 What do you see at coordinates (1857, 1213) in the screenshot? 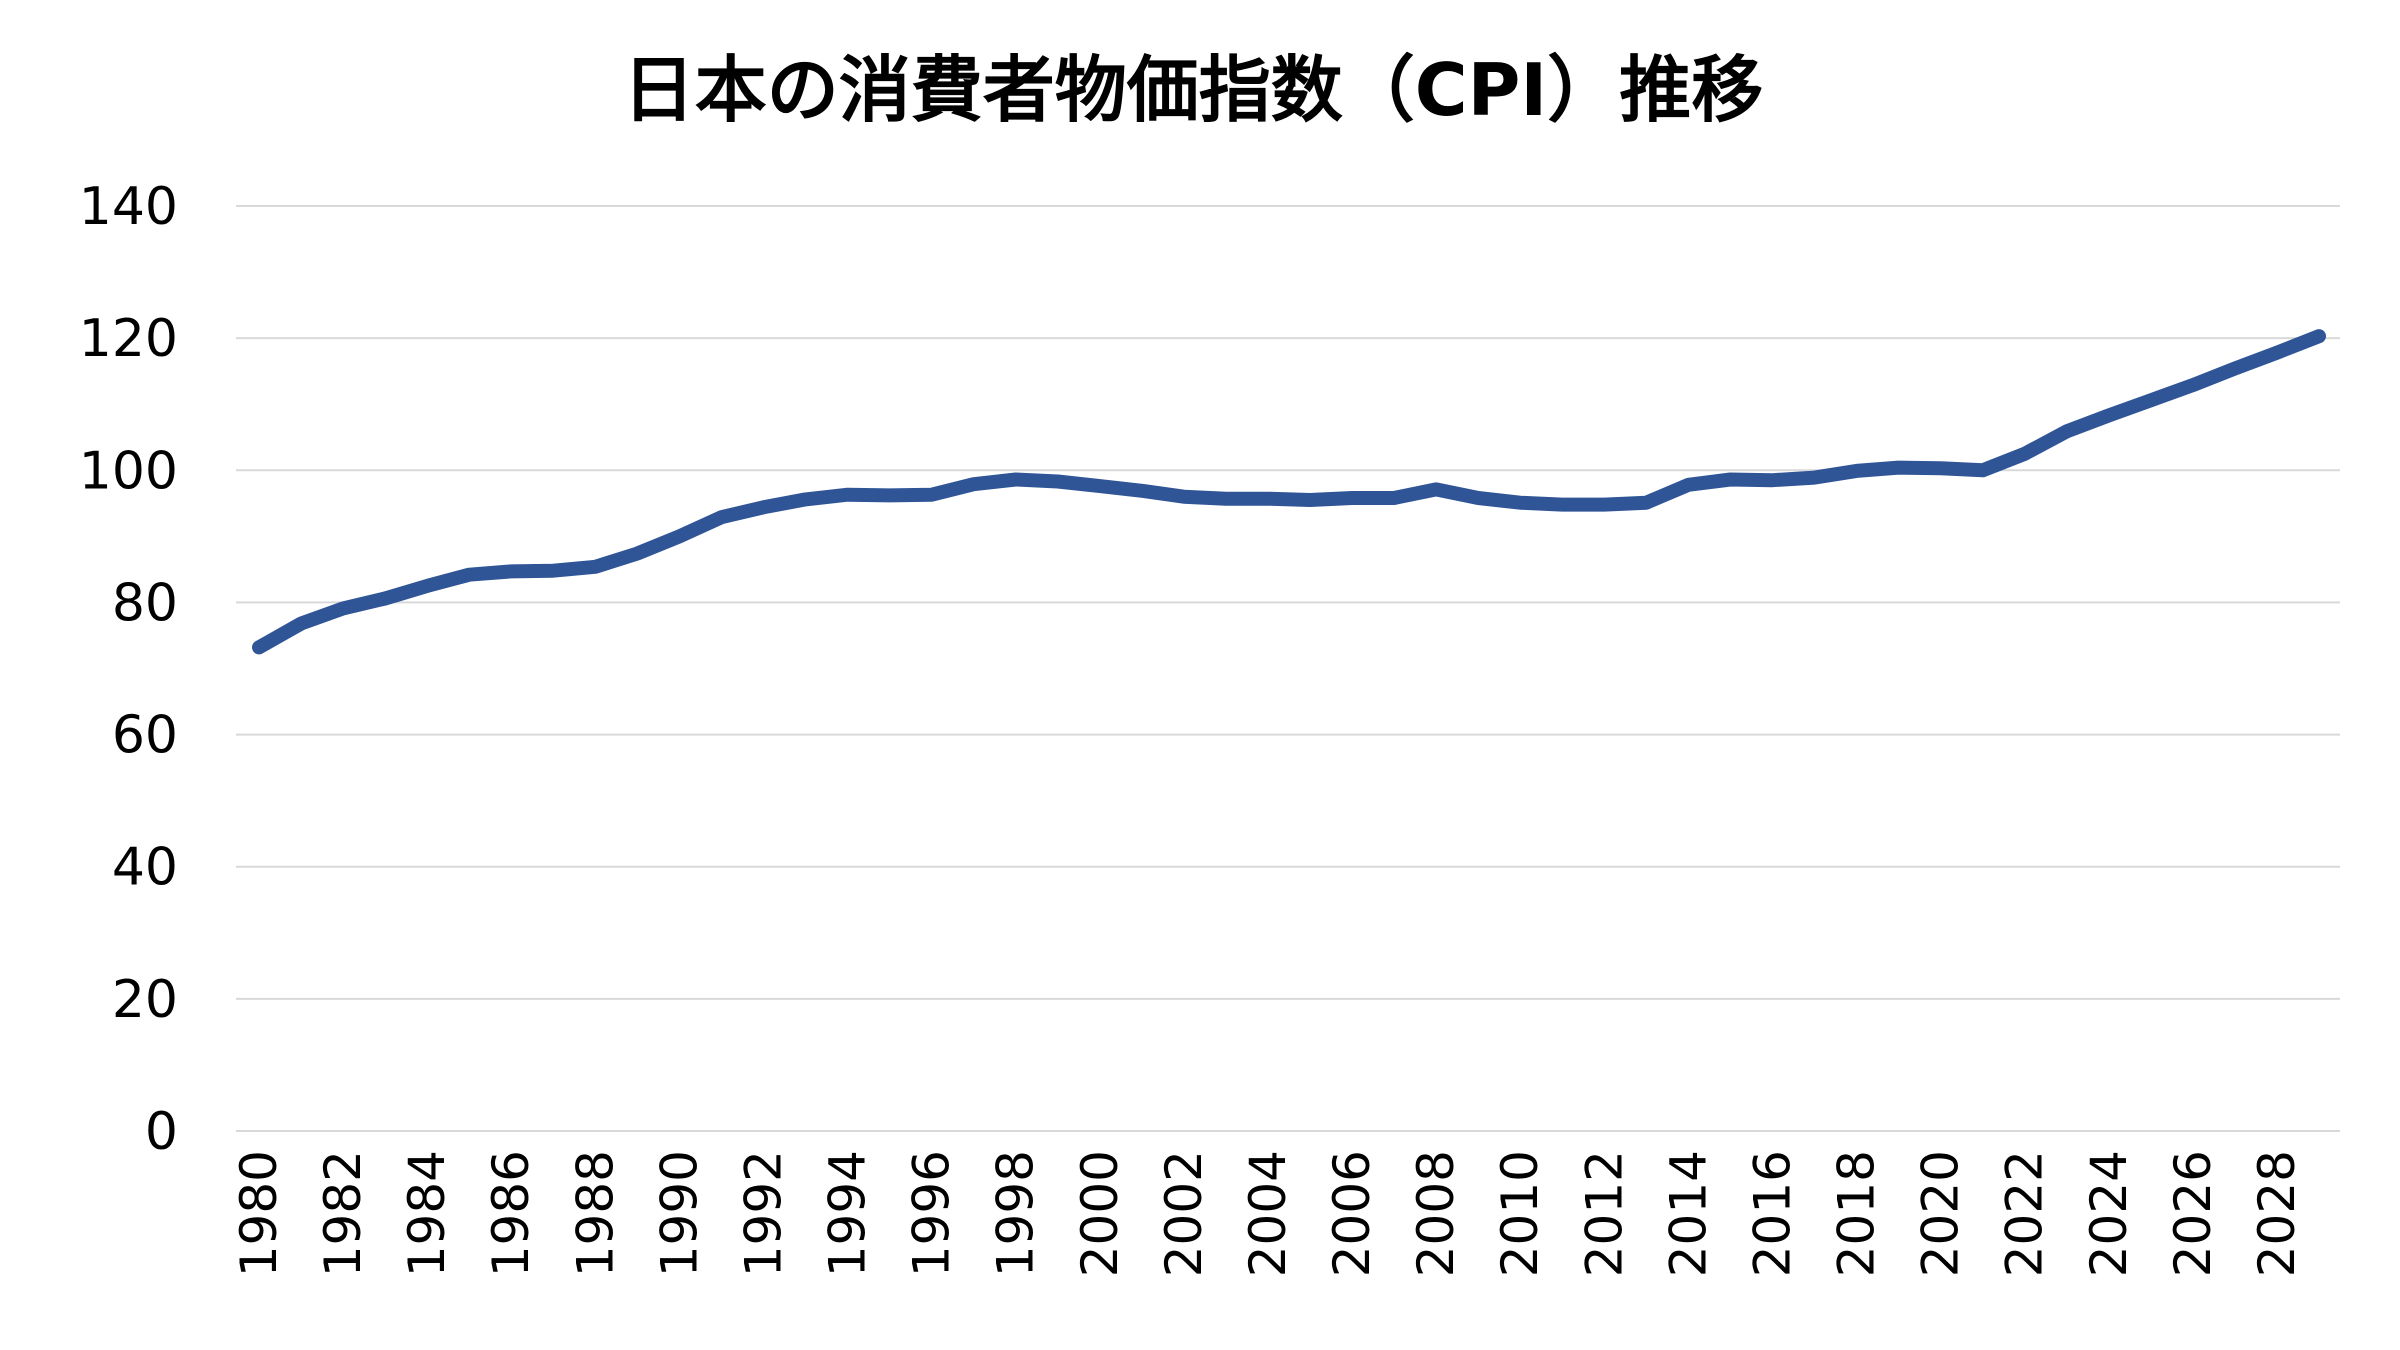
I see `x-tick-label-2018: 2018` at bounding box center [1857, 1213].